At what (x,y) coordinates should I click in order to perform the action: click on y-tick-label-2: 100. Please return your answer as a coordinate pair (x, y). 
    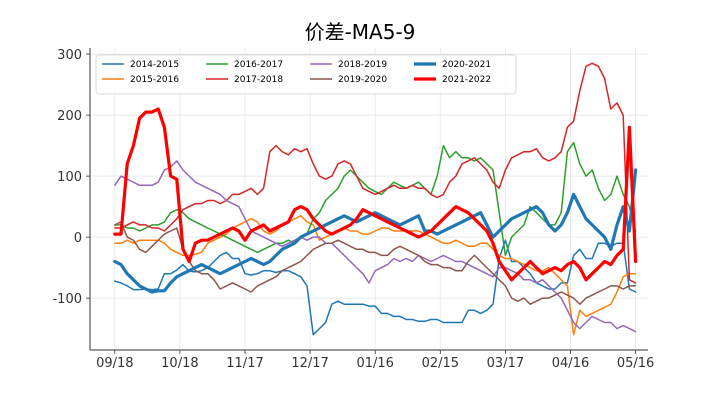
    Looking at the image, I should click on (69, 177).